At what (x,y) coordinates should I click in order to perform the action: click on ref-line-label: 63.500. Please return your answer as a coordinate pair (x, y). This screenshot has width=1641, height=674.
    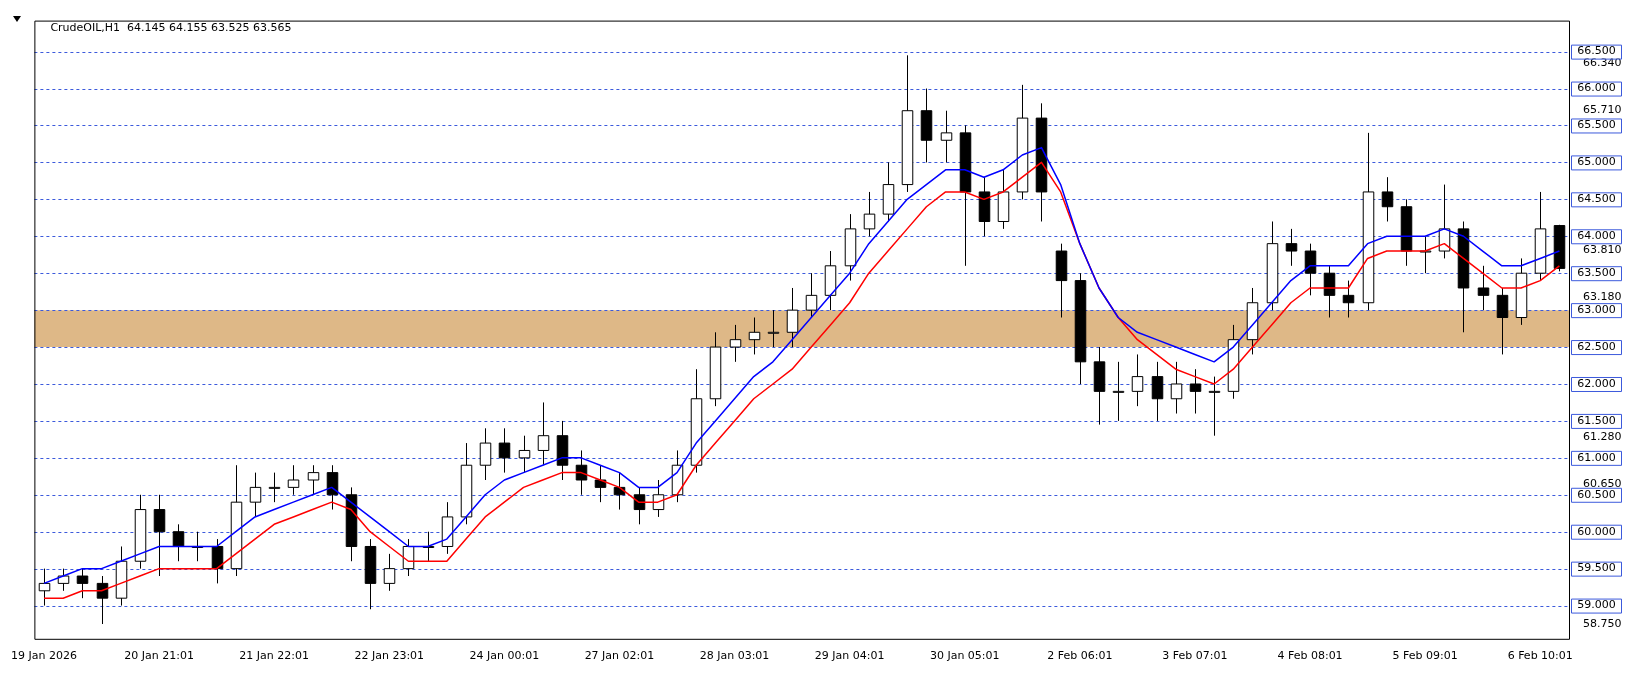
    Looking at the image, I should click on (1596, 273).